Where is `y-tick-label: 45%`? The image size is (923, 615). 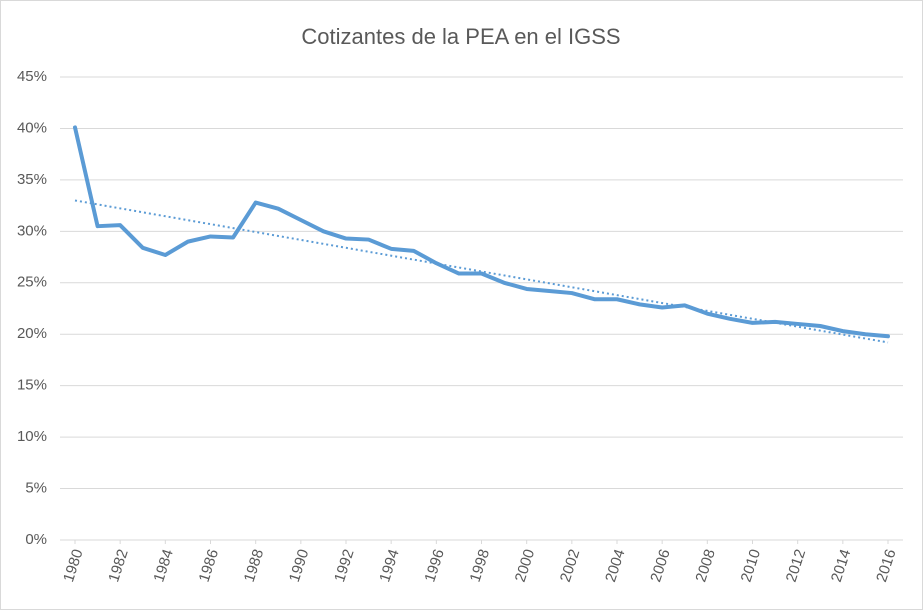
y-tick-label: 45% is located at coordinates (32, 76).